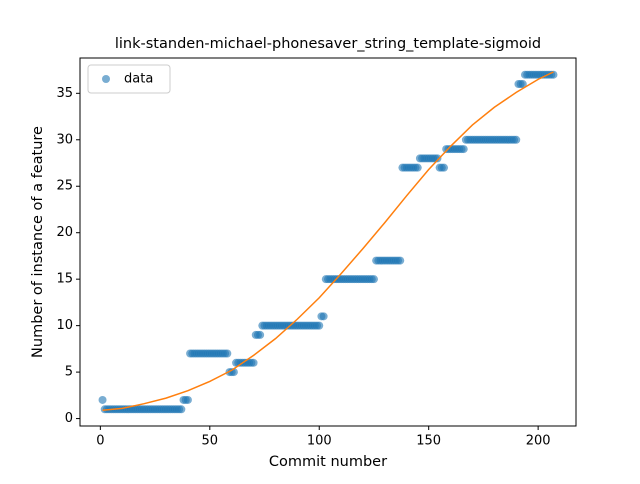 The width and height of the screenshot is (640, 484). What do you see at coordinates (538, 441) in the screenshot?
I see `x-tick-label: 200` at bounding box center [538, 441].